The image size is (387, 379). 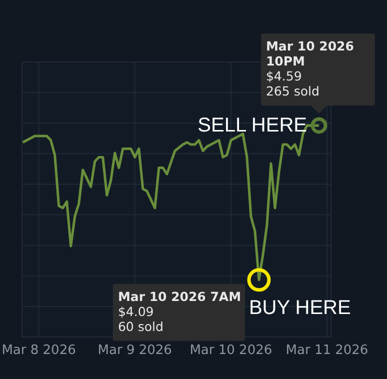 What do you see at coordinates (39, 350) in the screenshot?
I see `x-tick-label: Mar 8 2026` at bounding box center [39, 350].